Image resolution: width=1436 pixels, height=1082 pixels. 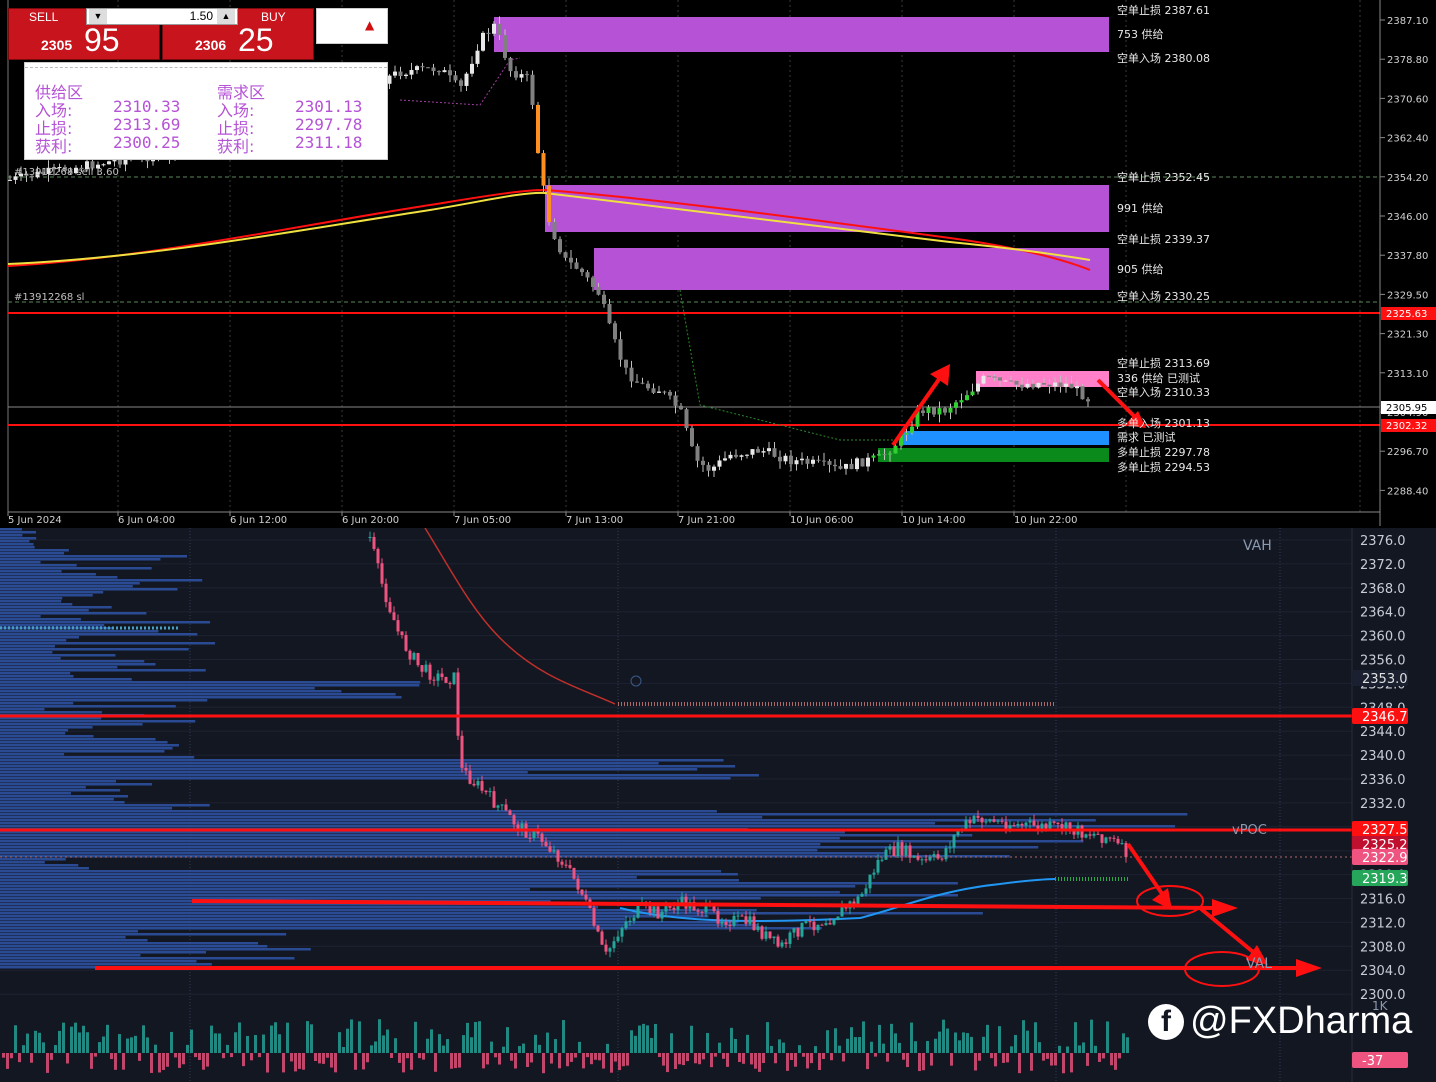 What do you see at coordinates (226, 16) in the screenshot?
I see `lot-increase-button: ▲` at bounding box center [226, 16].